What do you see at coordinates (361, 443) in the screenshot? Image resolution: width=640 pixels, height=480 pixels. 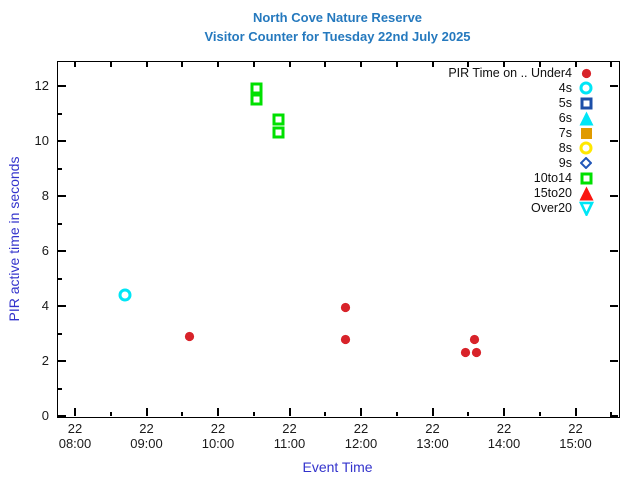 I see `x-tick-time: 12:00` at bounding box center [361, 443].